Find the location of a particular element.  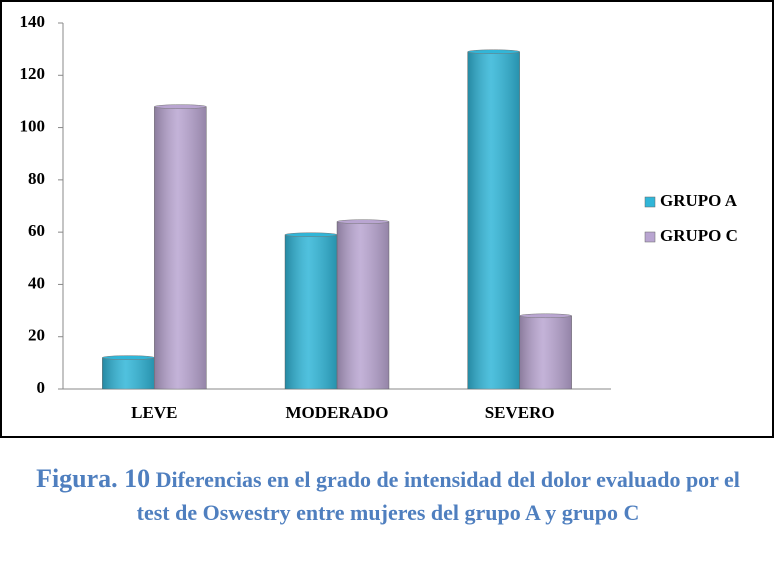

y-tick-label: 20 is located at coordinates (36, 335).